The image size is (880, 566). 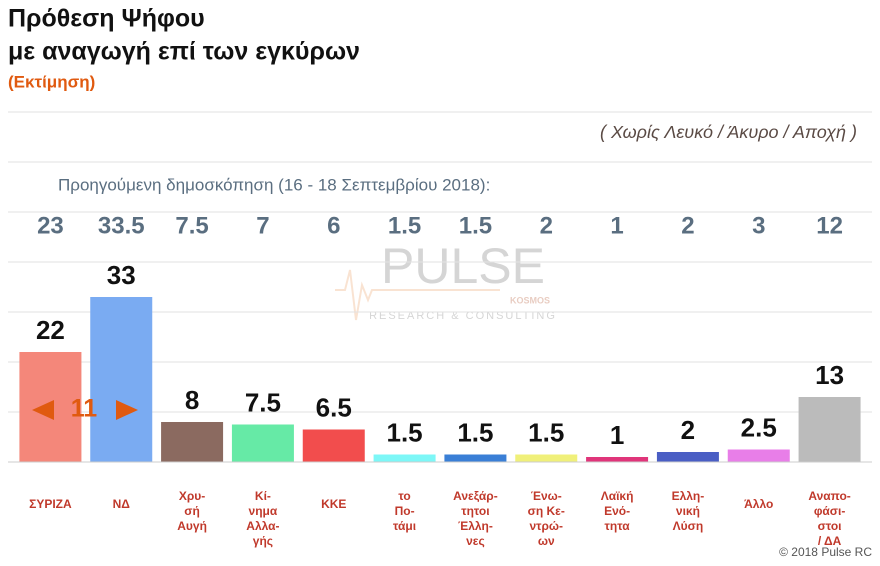 I want to click on x-tick-label: γής, so click(x=263, y=541).